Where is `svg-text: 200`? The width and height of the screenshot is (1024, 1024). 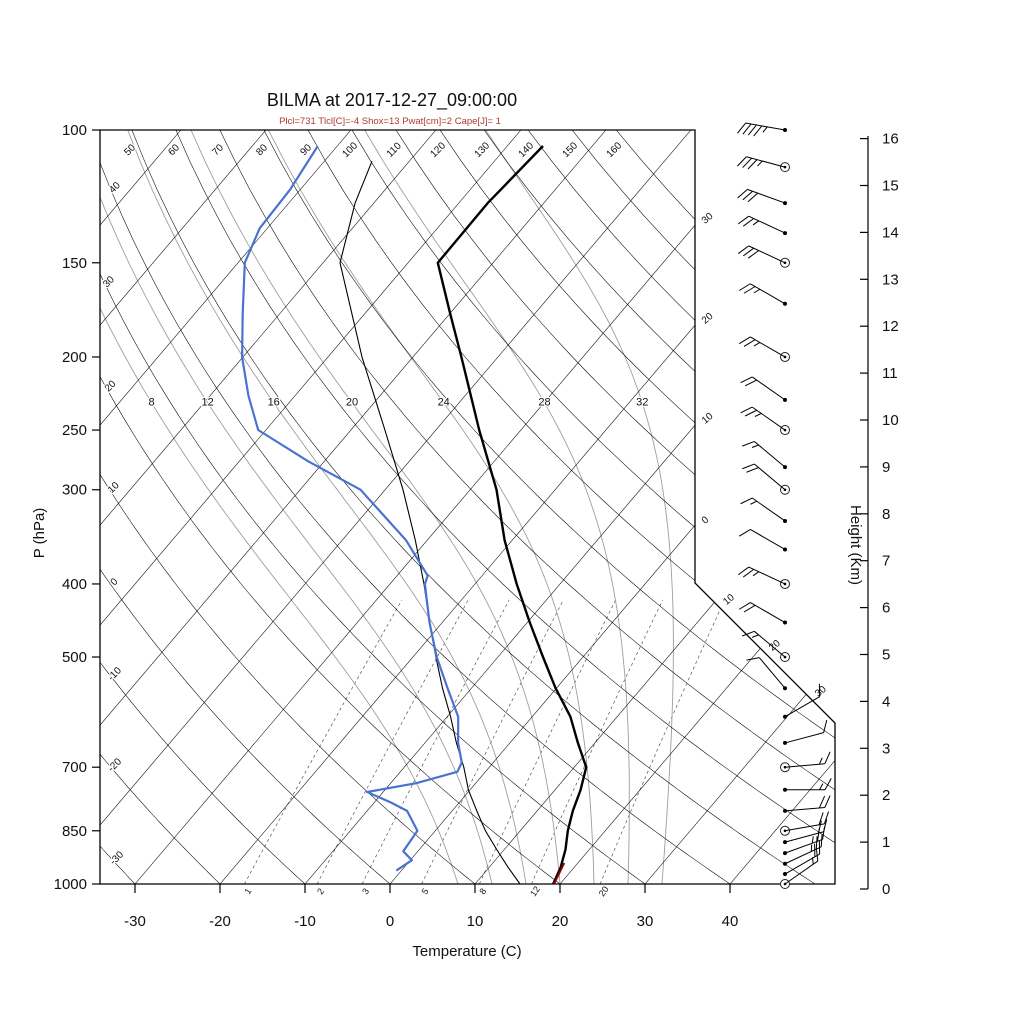
svg-text: 200 is located at coordinates (74, 357).